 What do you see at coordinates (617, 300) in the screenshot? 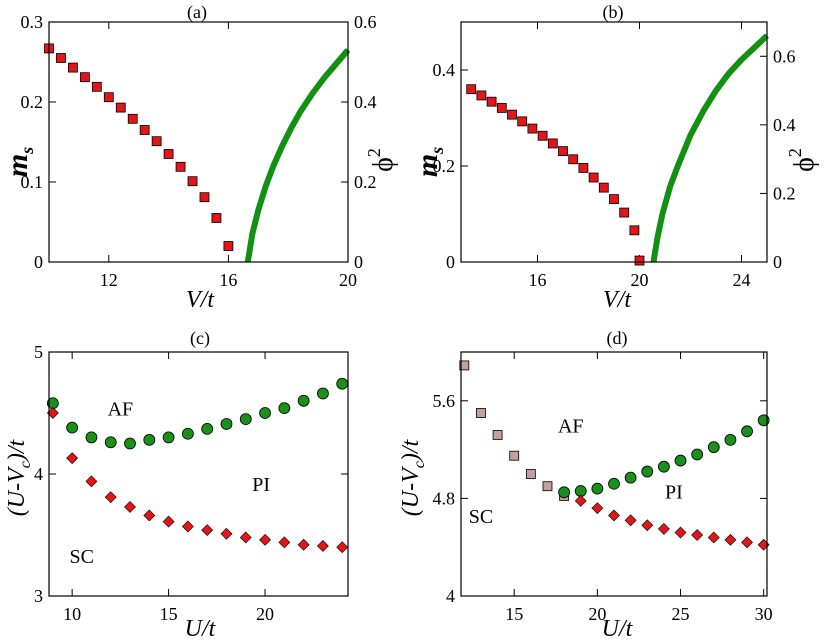
I see `panel-b-xlabel: V/t` at bounding box center [617, 300].